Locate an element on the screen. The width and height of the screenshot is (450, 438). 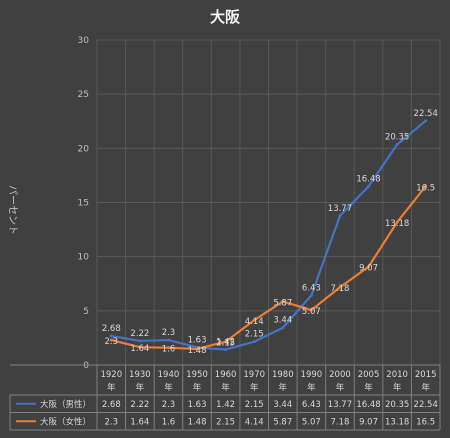
table-cell: 22.54 is located at coordinates (426, 405).